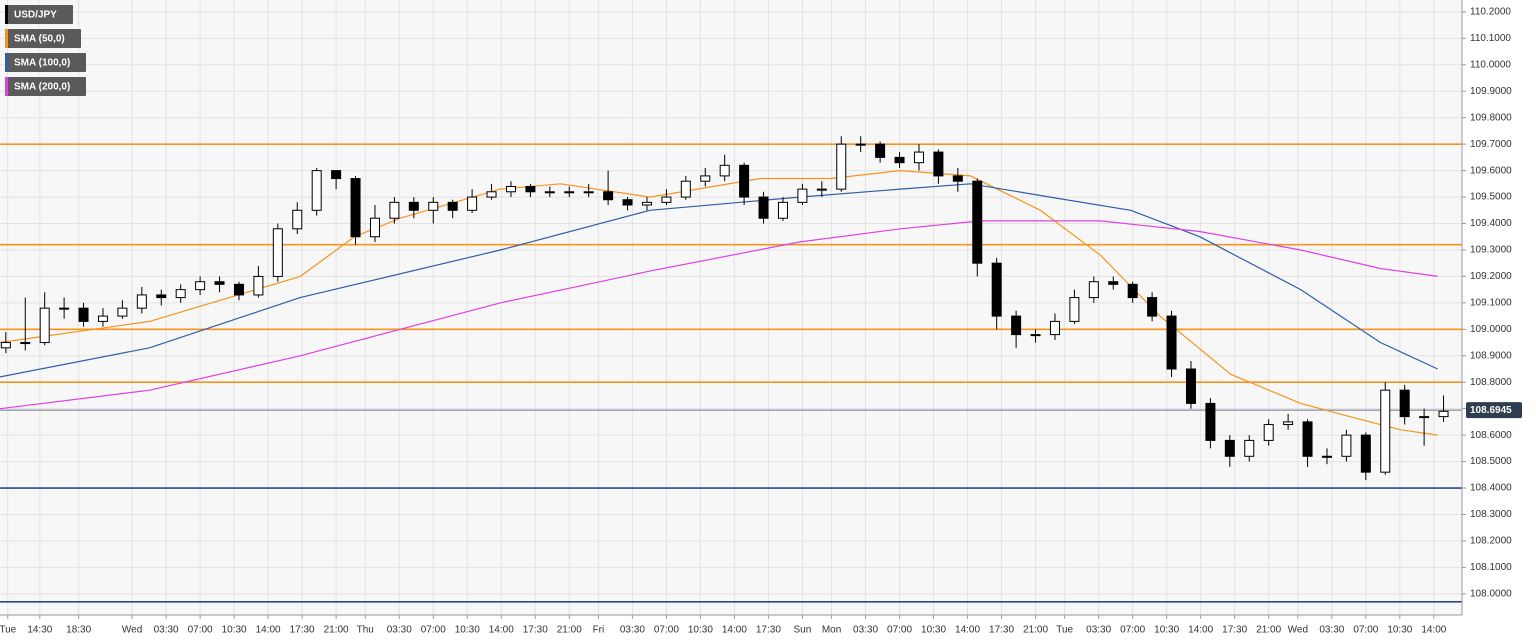 The image size is (1536, 641). What do you see at coordinates (1491, 223) in the screenshot?
I see `y-tick-label: 109.4000` at bounding box center [1491, 223].